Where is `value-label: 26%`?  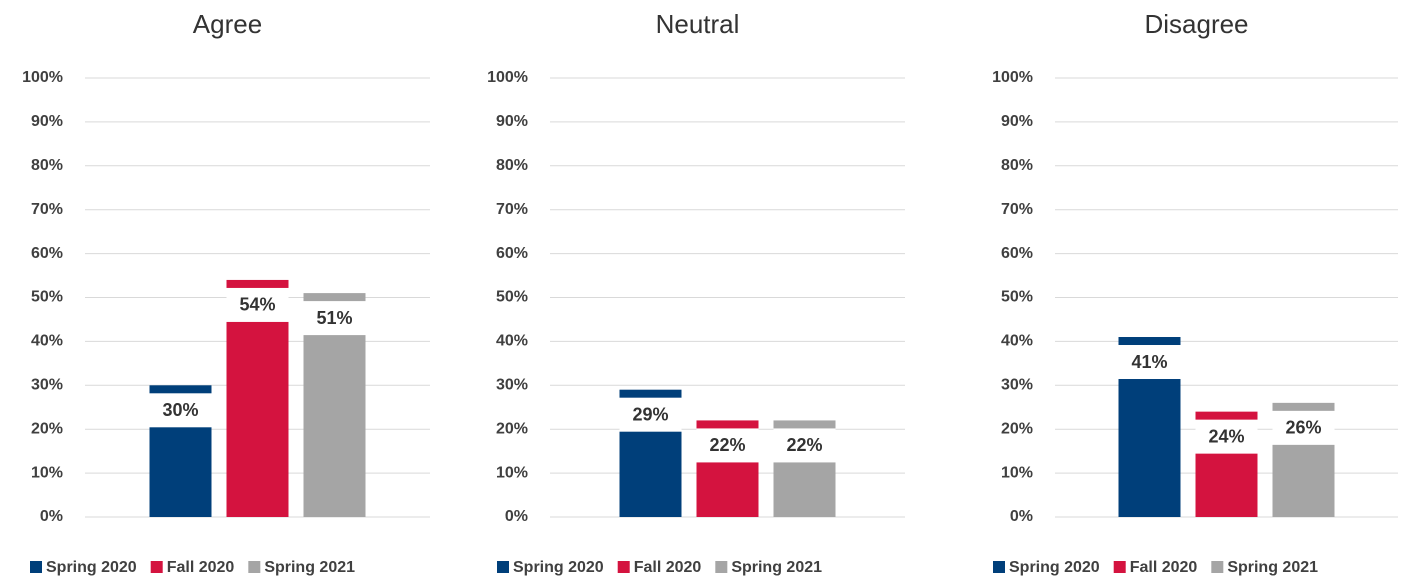
value-label: 26% is located at coordinates (1303, 428).